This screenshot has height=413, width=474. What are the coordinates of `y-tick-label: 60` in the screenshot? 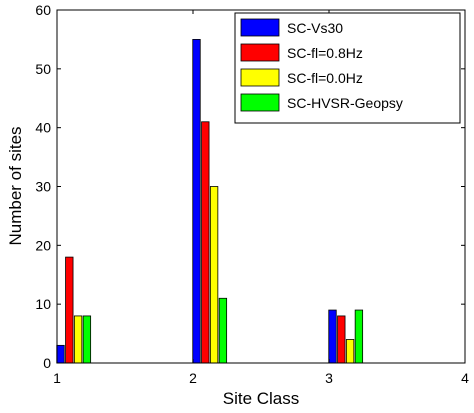 It's located at (43, 10).